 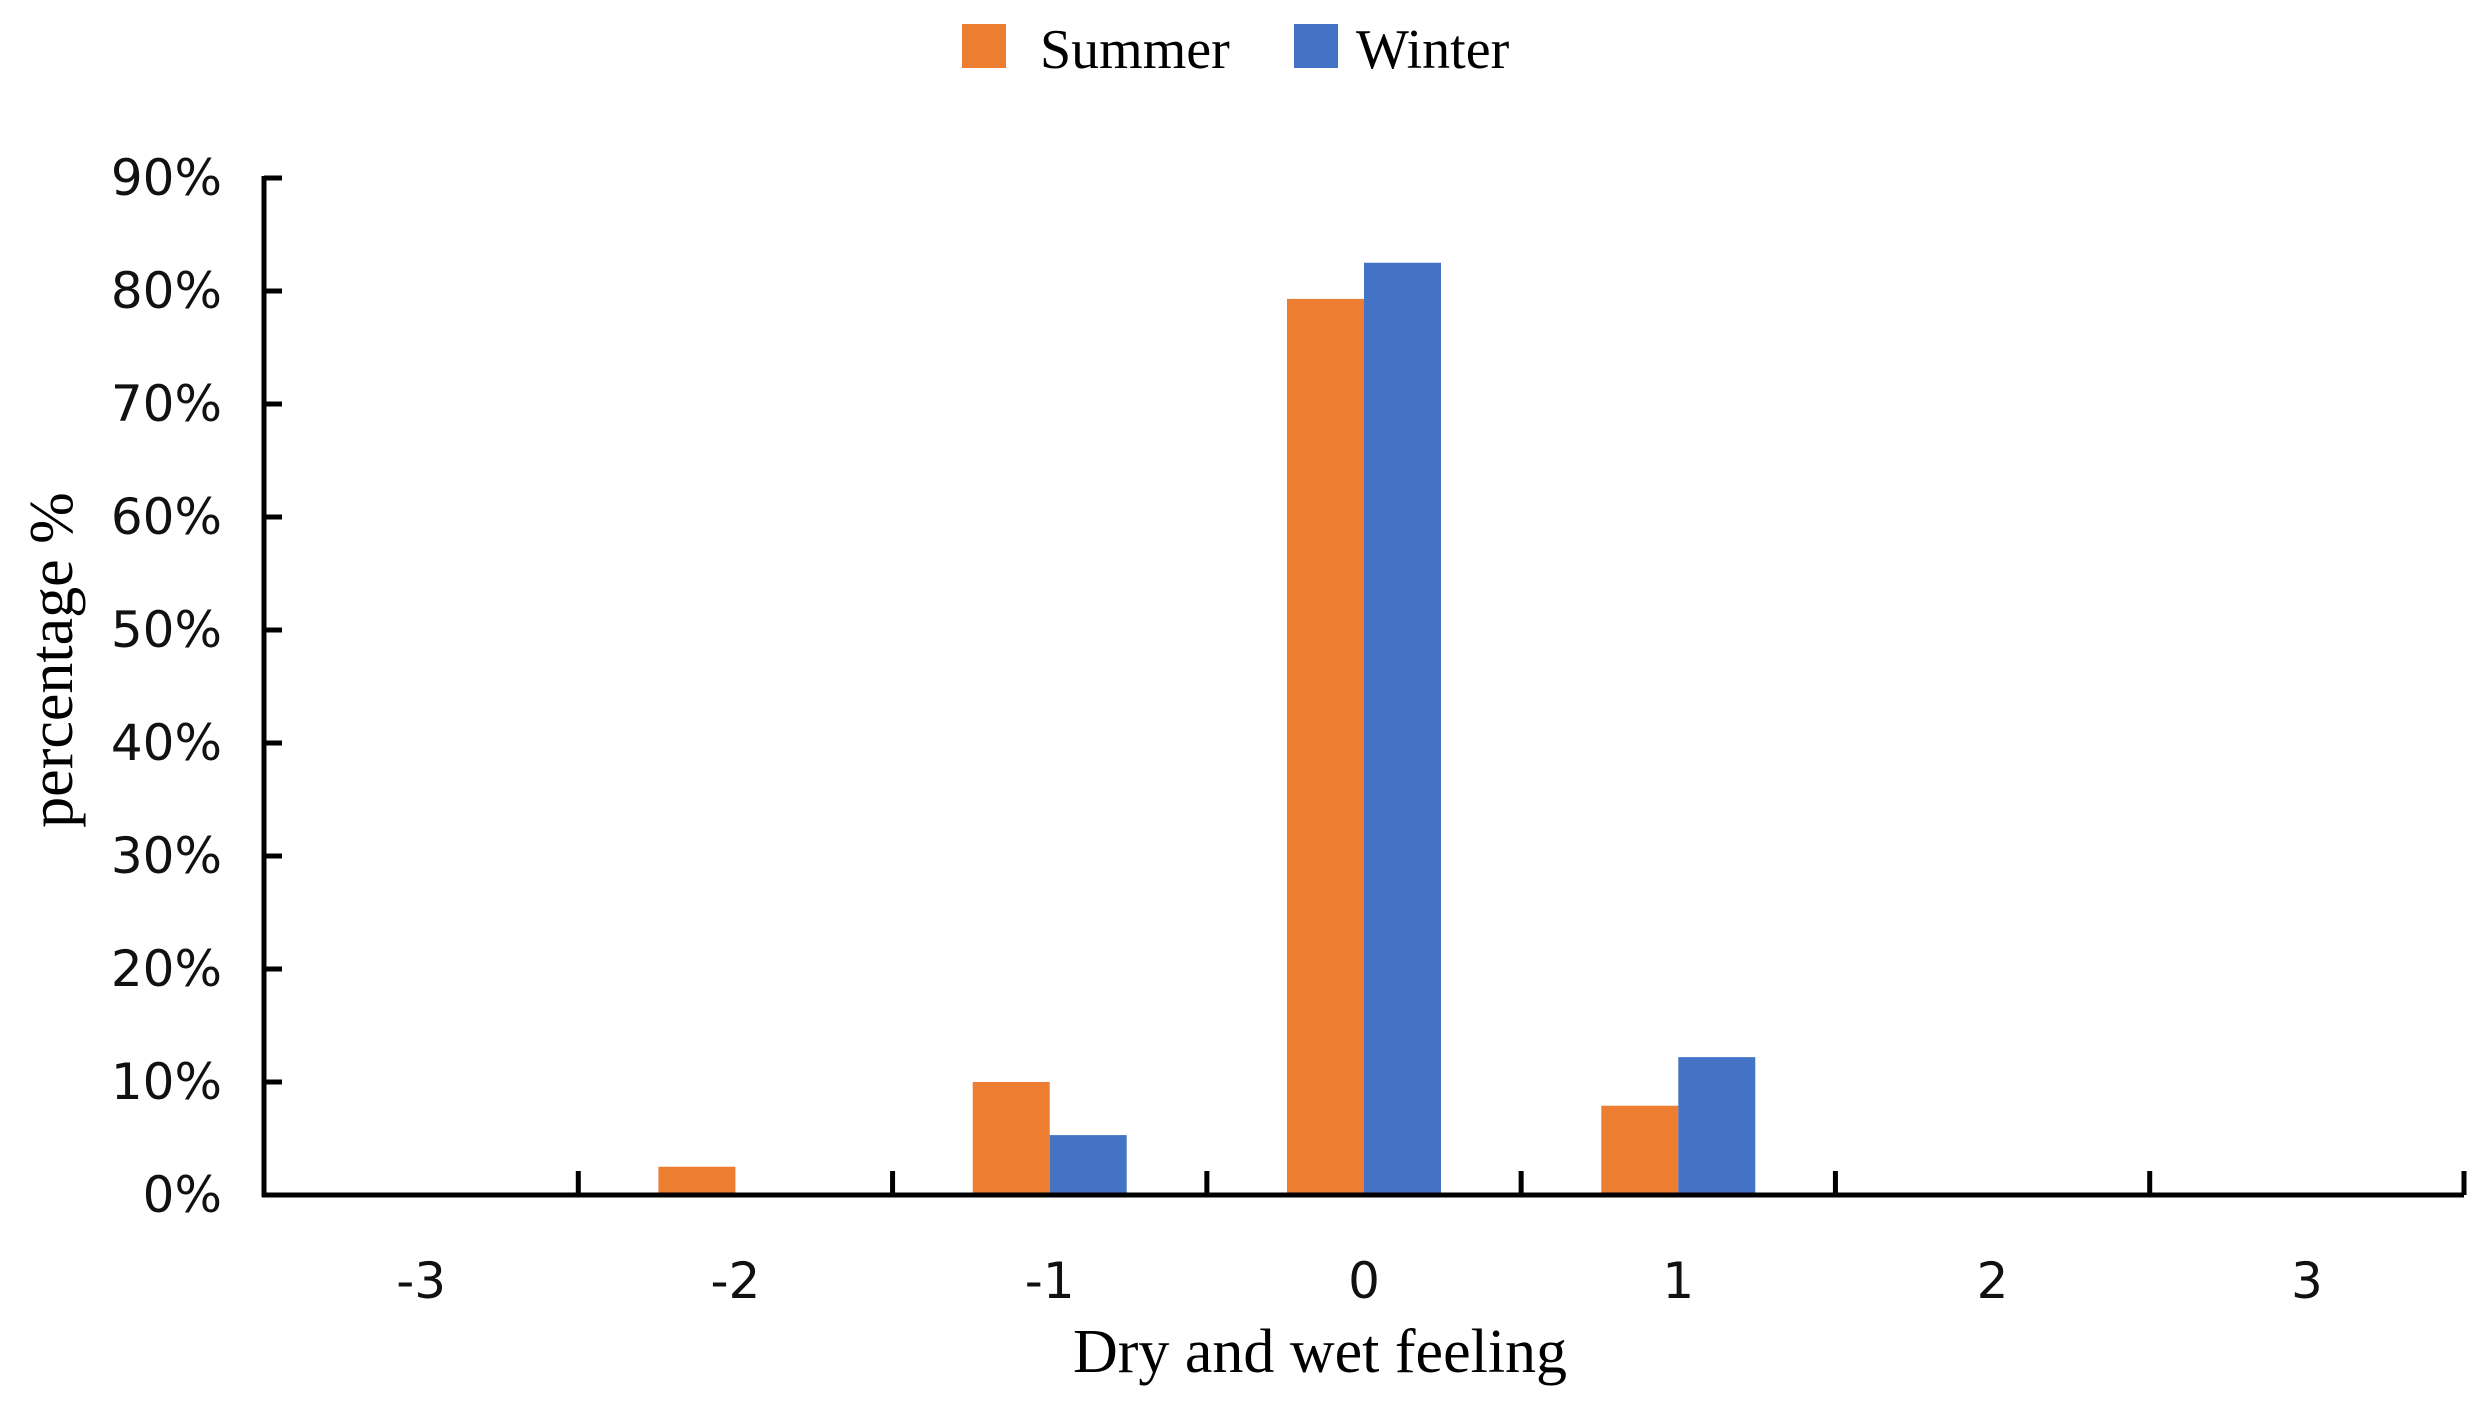 What do you see at coordinates (1316, 46) in the screenshot?
I see `legend-swatch-winter` at bounding box center [1316, 46].